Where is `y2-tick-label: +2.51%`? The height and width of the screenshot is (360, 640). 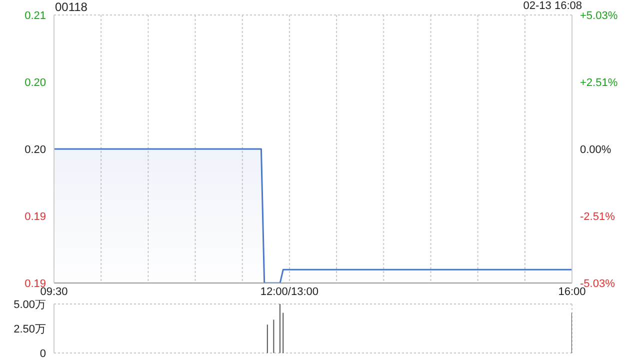
y2-tick-label: +2.51% is located at coordinates (599, 83).